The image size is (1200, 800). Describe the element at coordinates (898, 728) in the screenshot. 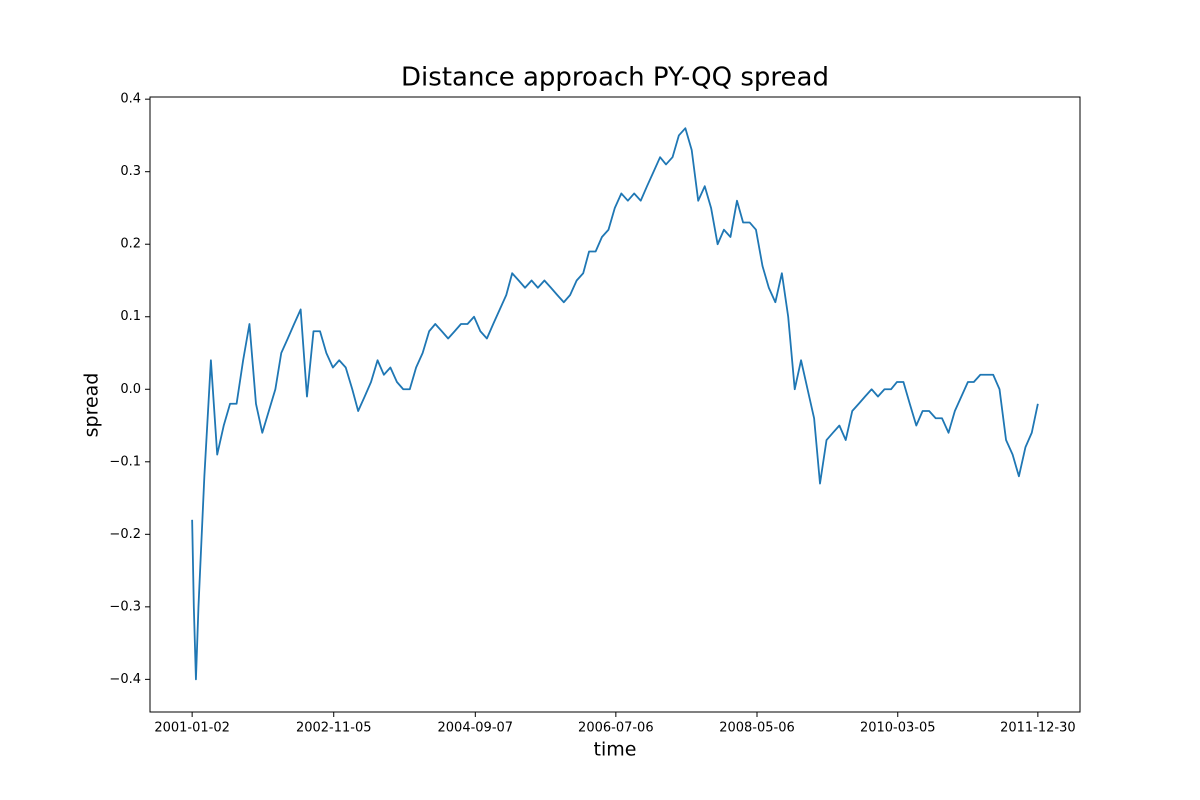

I see `x-tick-label: 2010-03-05` at that location.